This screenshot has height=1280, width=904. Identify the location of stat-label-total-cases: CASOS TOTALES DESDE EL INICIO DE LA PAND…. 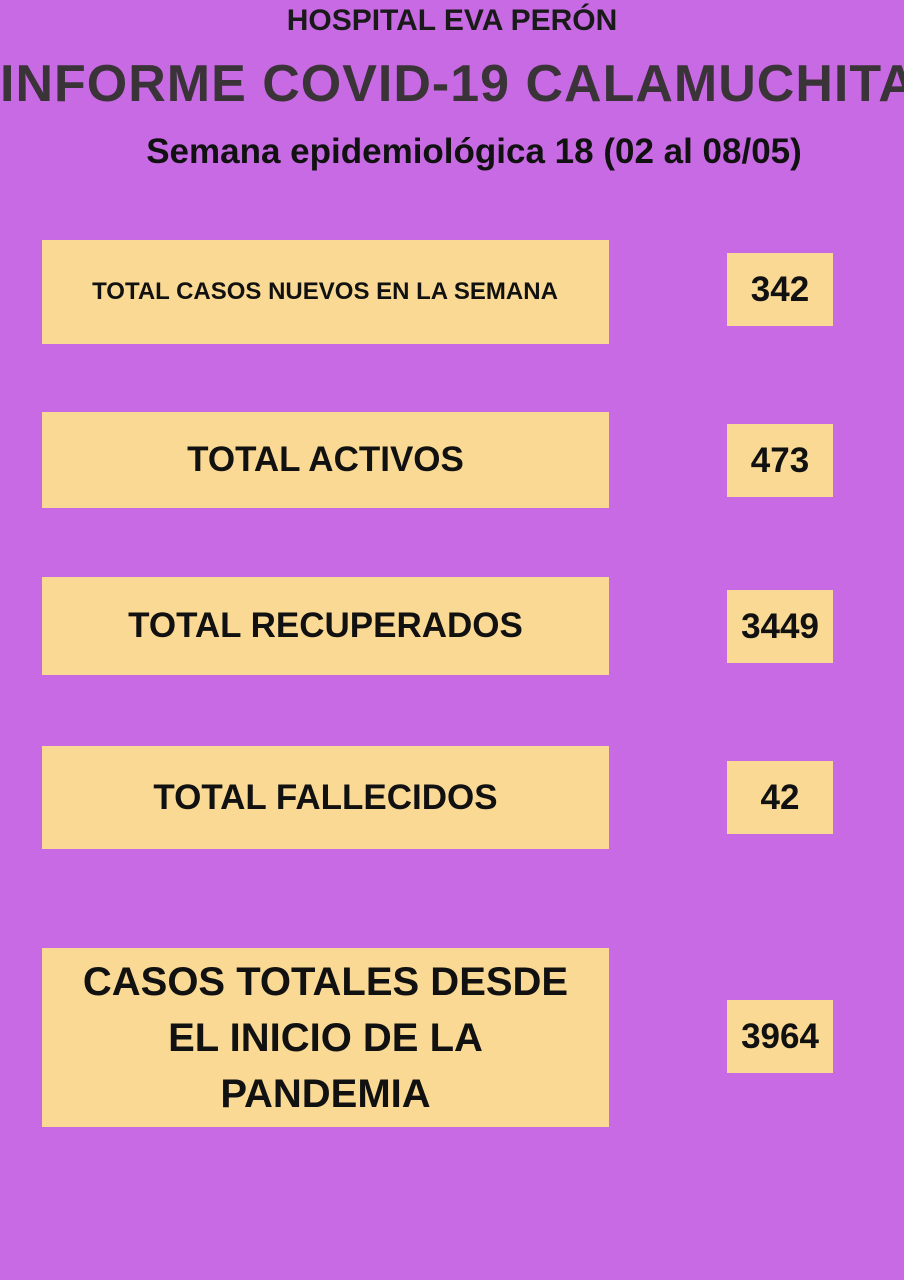
(325, 1037).